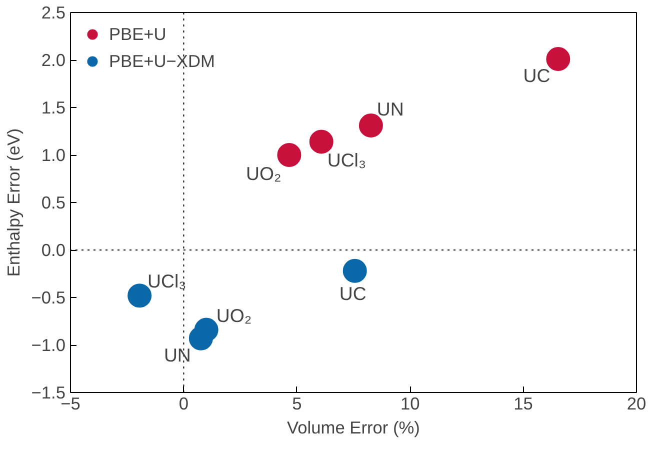  I want to click on y-tick-label: 1.0, so click(53, 155).